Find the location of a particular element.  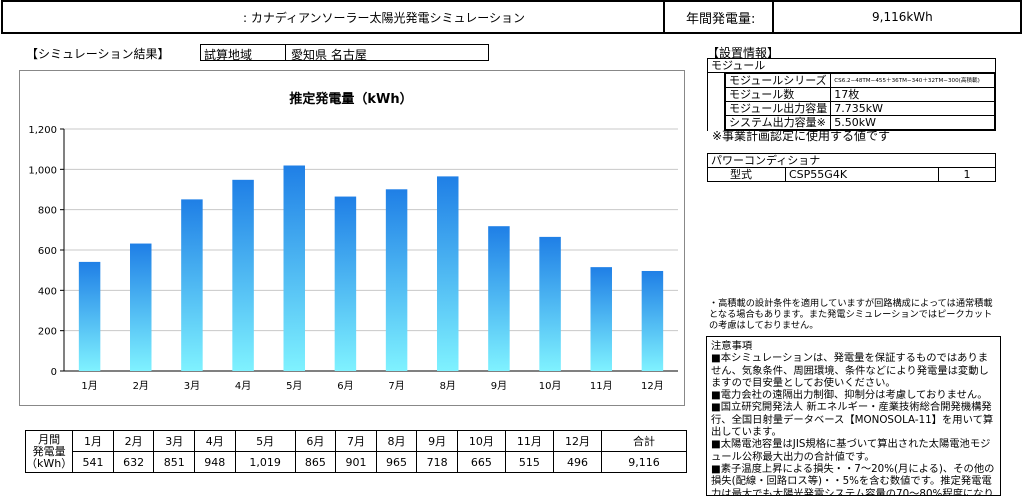

module-capacity-value: 7.735kW is located at coordinates (912, 108).